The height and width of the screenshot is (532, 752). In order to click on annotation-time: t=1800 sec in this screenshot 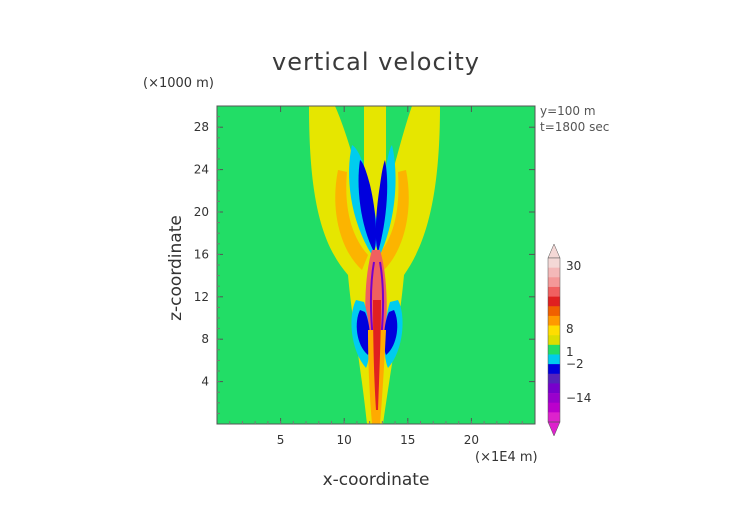, I will do `click(575, 127)`.